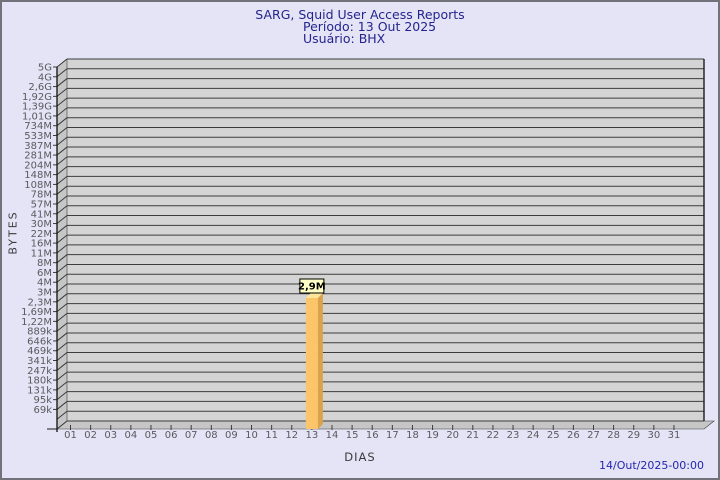 The height and width of the screenshot is (480, 720). What do you see at coordinates (38, 175) in the screenshot?
I see `y-tick-label: 148M` at bounding box center [38, 175].